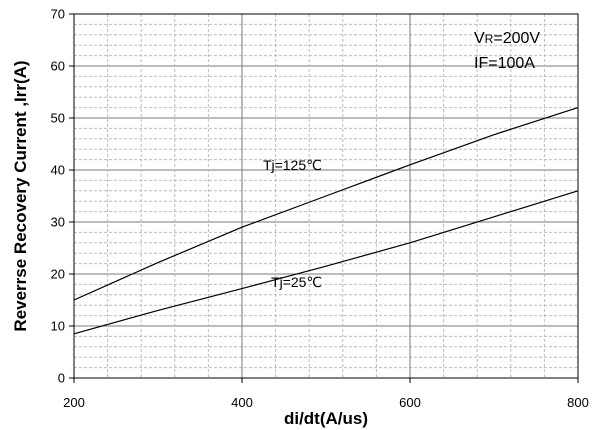 This screenshot has width=592, height=430. What do you see at coordinates (58, 326) in the screenshot?
I see `y-tick-label: 10` at bounding box center [58, 326].